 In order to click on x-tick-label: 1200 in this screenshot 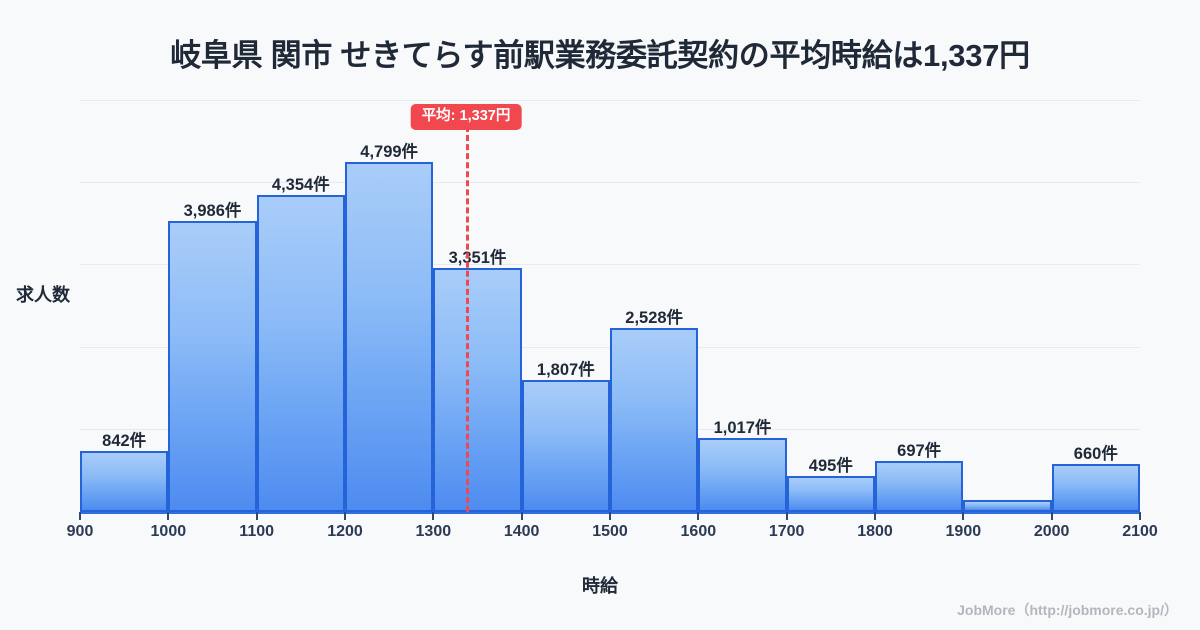, I will do `click(345, 531)`.